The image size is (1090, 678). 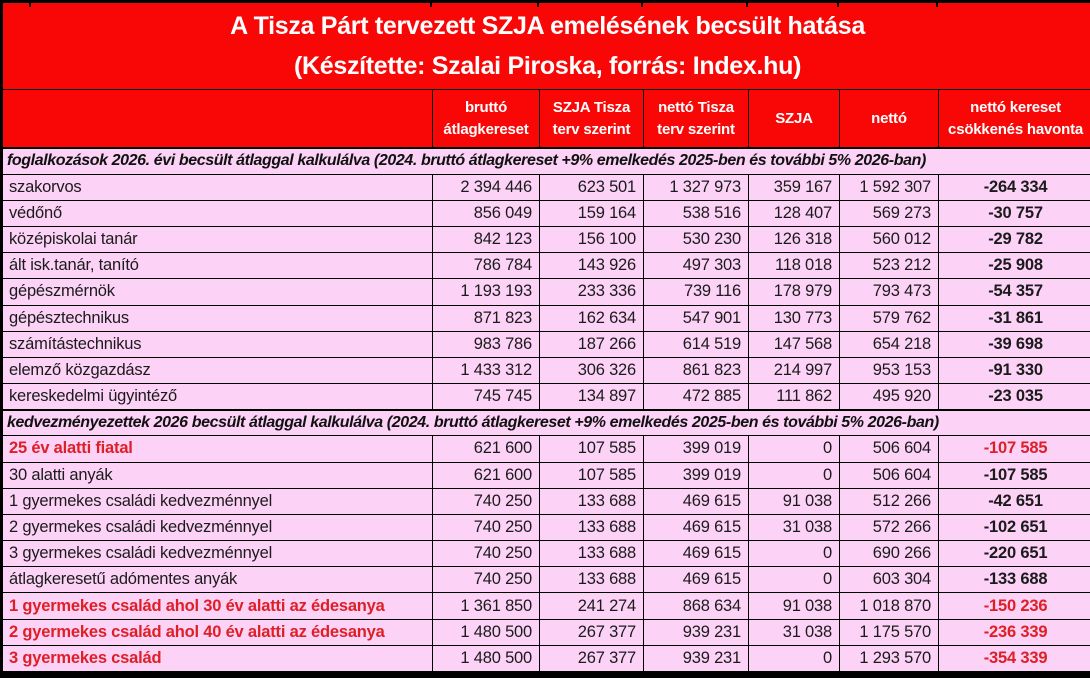 I want to click on value-cell: 128 407, so click(x=794, y=213).